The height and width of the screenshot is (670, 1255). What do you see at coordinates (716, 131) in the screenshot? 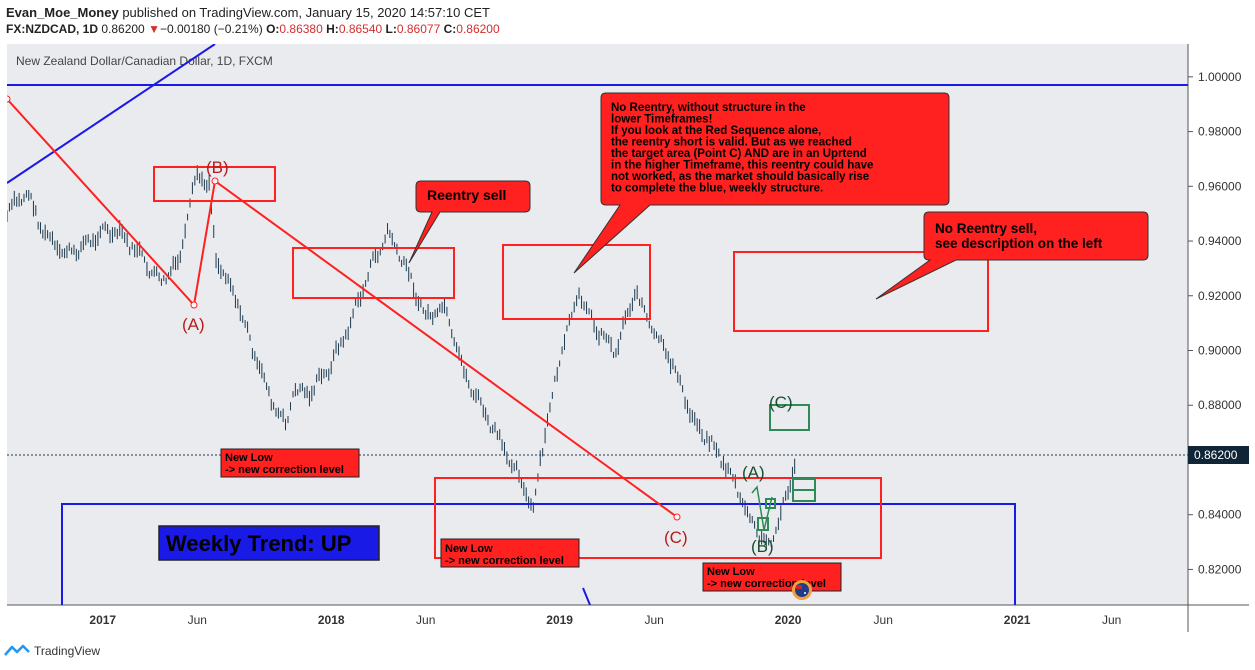
I see `callout-line: If you look at the Red Sequence alone,` at bounding box center [716, 131].